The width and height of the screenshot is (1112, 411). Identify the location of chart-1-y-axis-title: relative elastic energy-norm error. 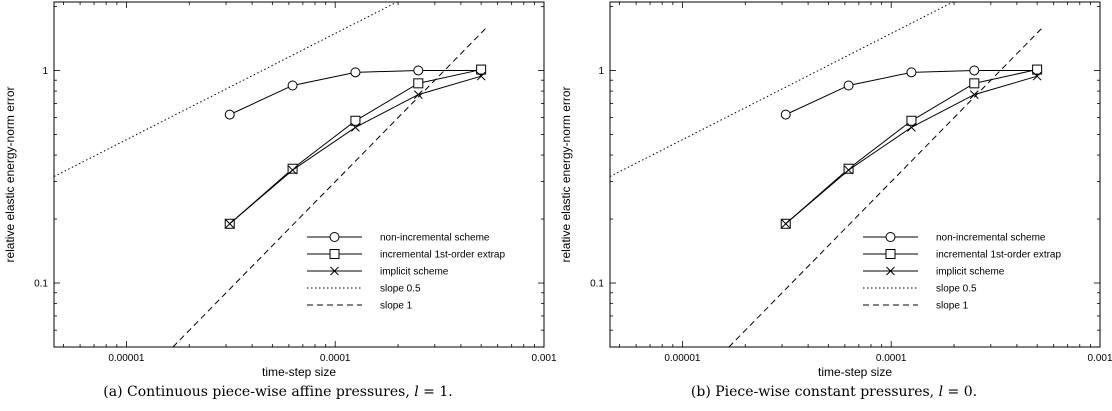
(566, 174).